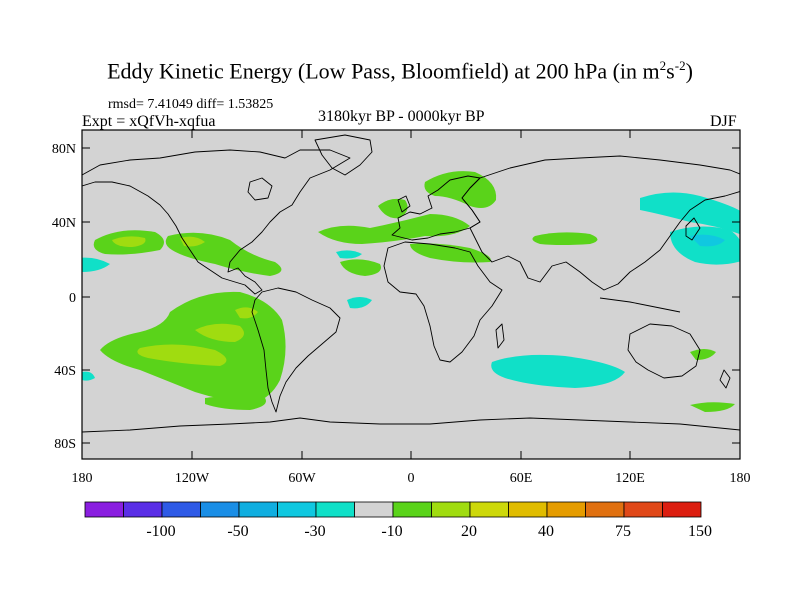 Image resolution: width=800 pixels, height=600 pixels. I want to click on colorbar-labels: -100 -50 -30 -10 20 40 75 150, so click(429, 531).